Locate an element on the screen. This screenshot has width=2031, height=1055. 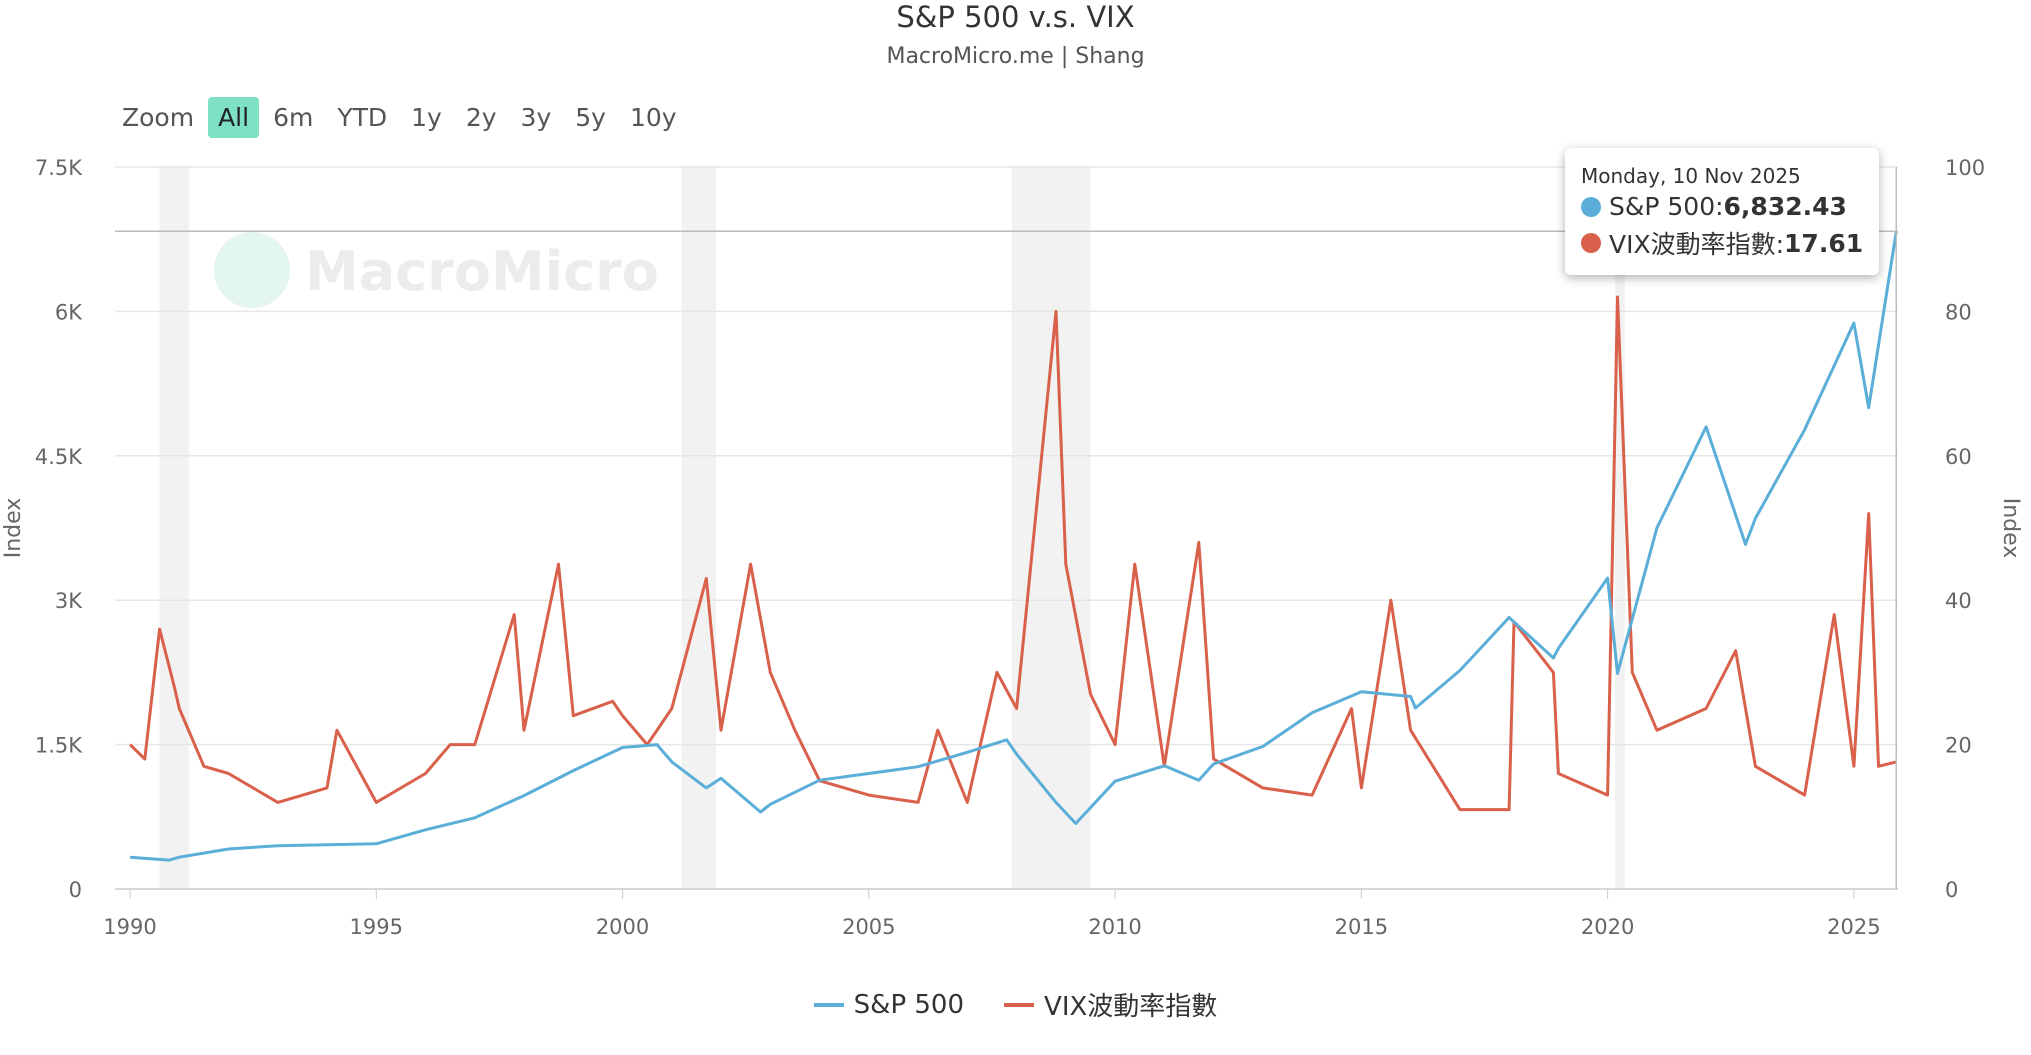
right-tick-label: 0 is located at coordinates (1951, 890).